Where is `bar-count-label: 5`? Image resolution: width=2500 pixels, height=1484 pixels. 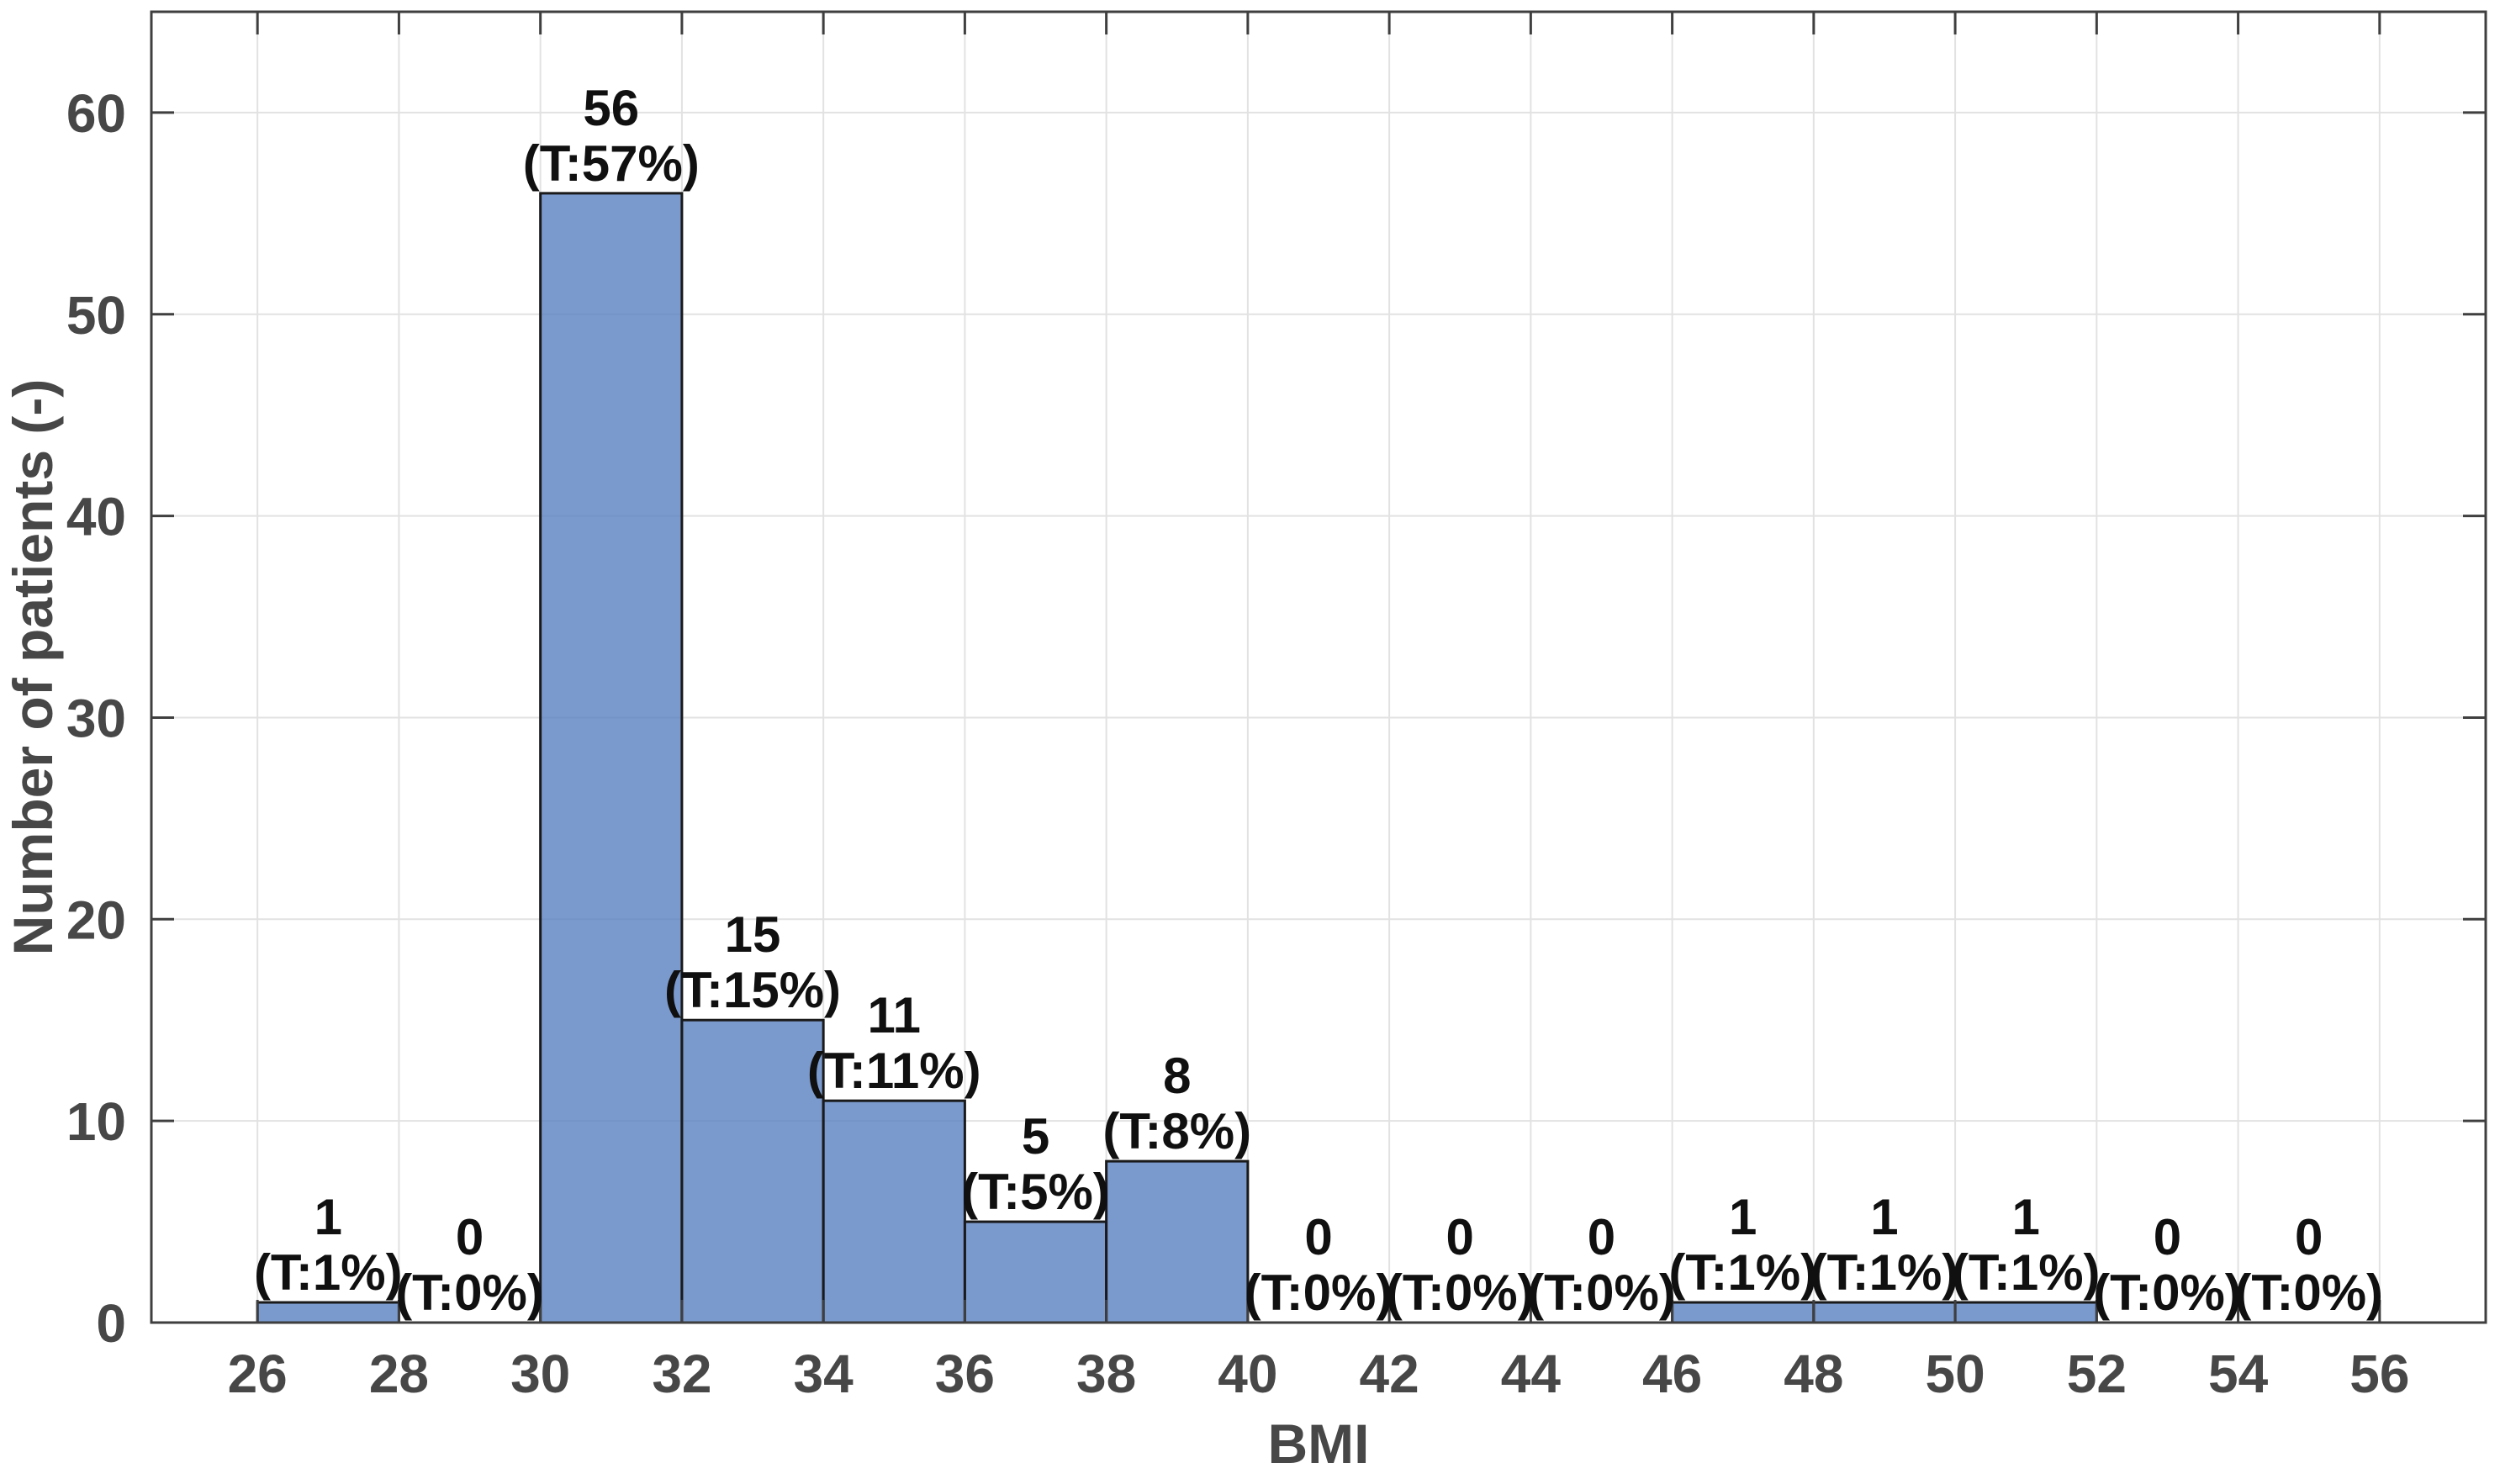 bar-count-label: 5 is located at coordinates (1035, 1136).